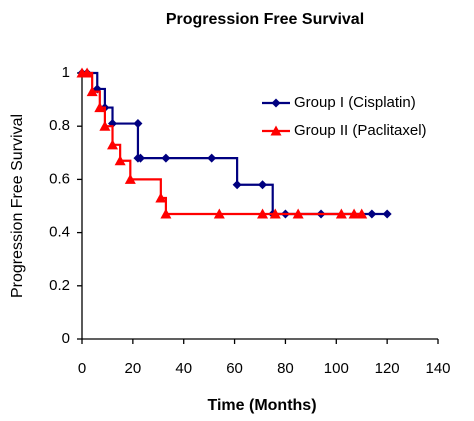 The width and height of the screenshot is (474, 421). Describe the element at coordinates (360, 130) in the screenshot. I see `legend-label: Group II (Paclitaxel)` at that location.